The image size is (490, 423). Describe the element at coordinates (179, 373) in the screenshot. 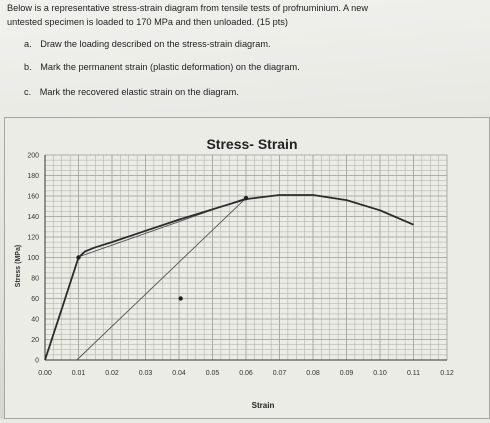

I see `x-tick-label: 0.04` at that location.